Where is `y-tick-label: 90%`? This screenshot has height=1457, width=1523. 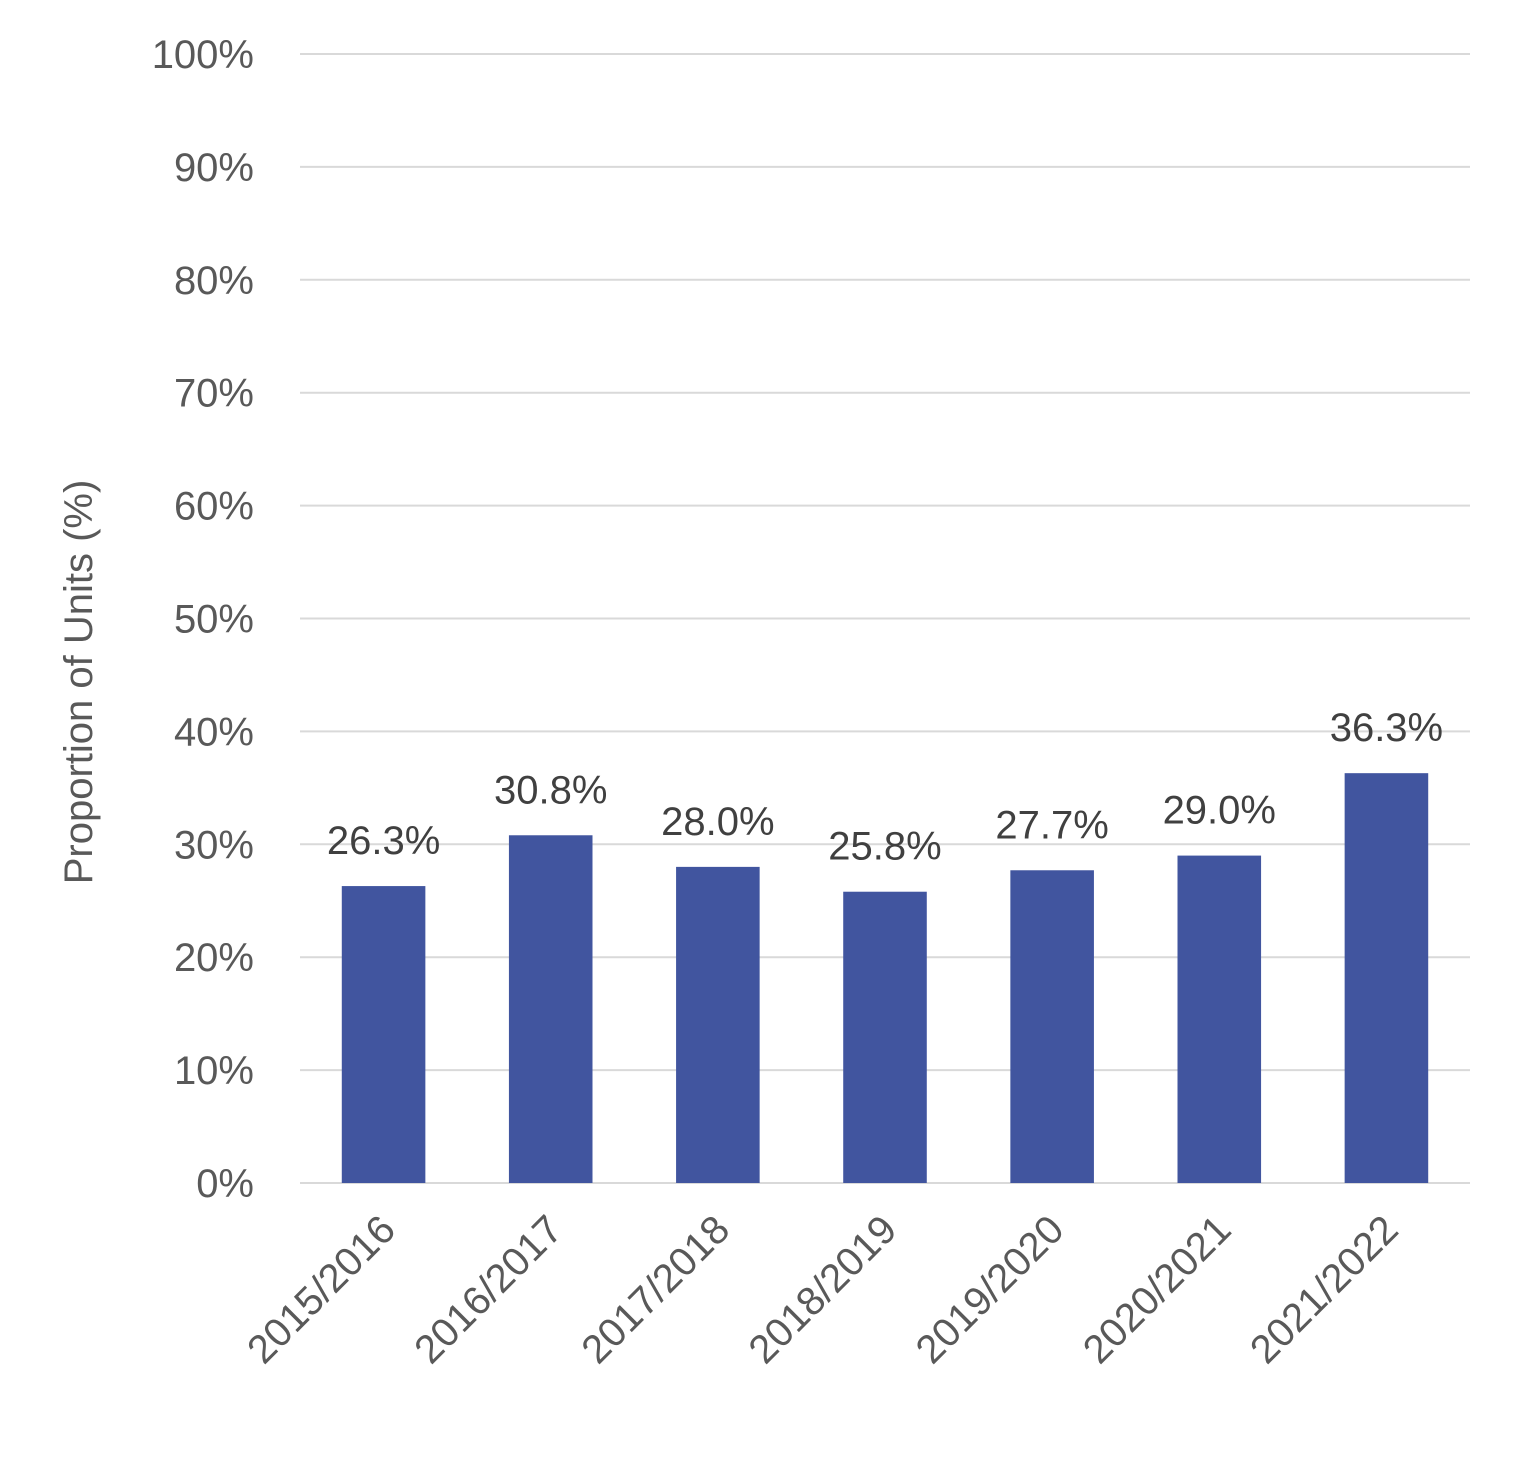 y-tick-label: 90% is located at coordinates (214, 168).